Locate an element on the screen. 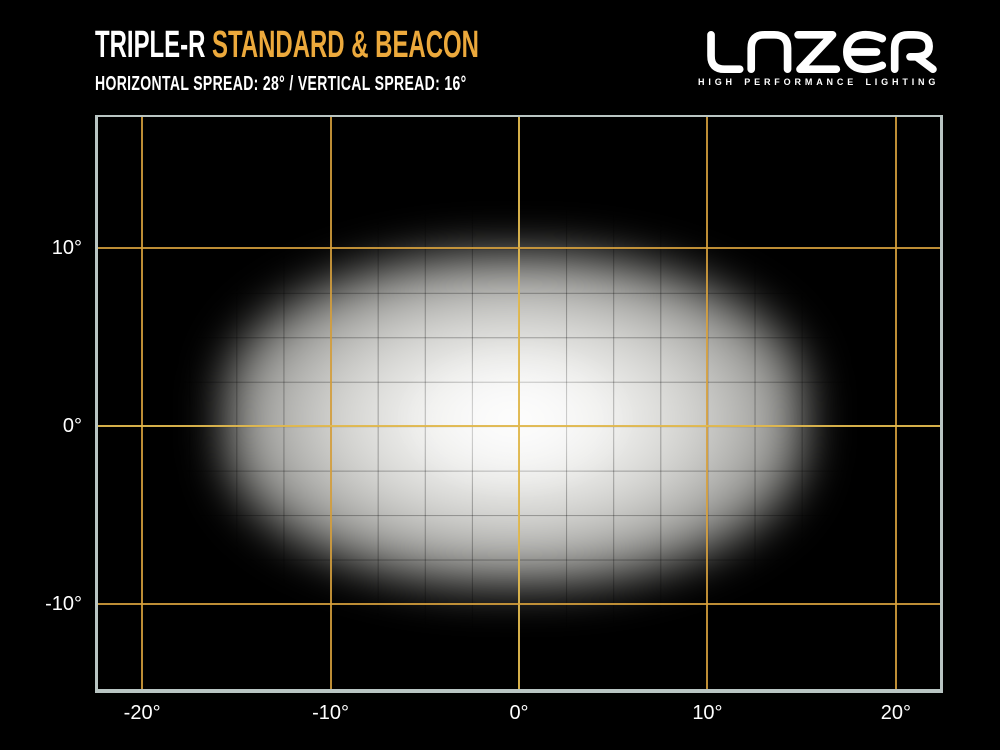 The height and width of the screenshot is (750, 1000). x-axis-tick-label: -10° is located at coordinates (330, 713).